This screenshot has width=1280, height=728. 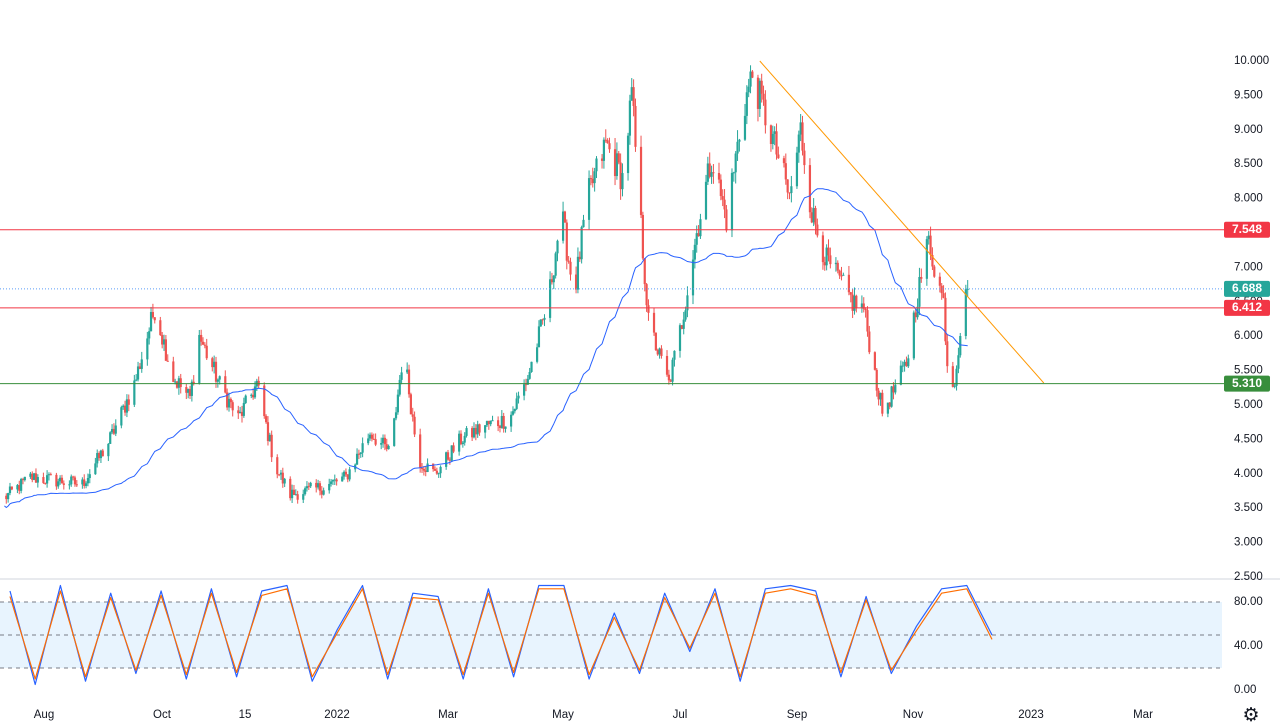 What do you see at coordinates (1251, 715) in the screenshot?
I see `settings-gear-icon: ⚙` at bounding box center [1251, 715].